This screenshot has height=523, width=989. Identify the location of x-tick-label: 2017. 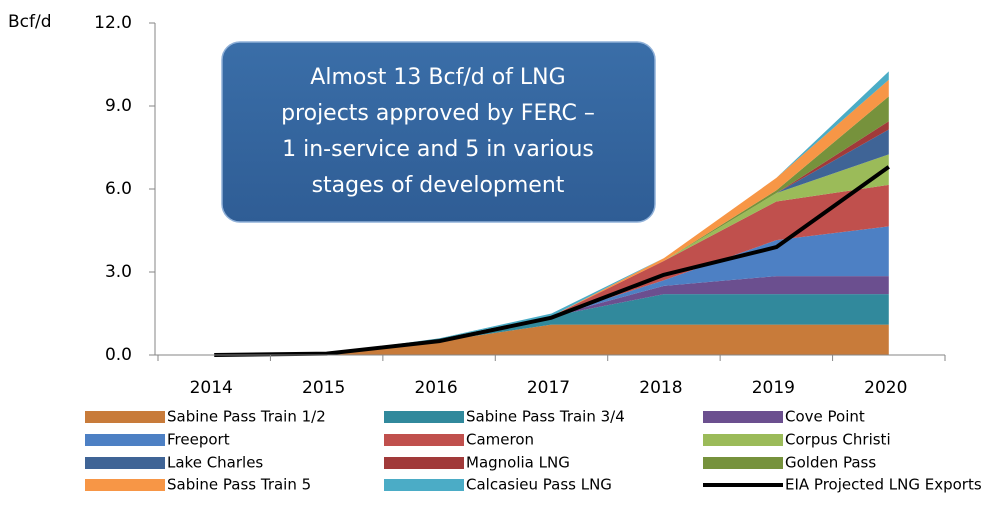
(548, 388).